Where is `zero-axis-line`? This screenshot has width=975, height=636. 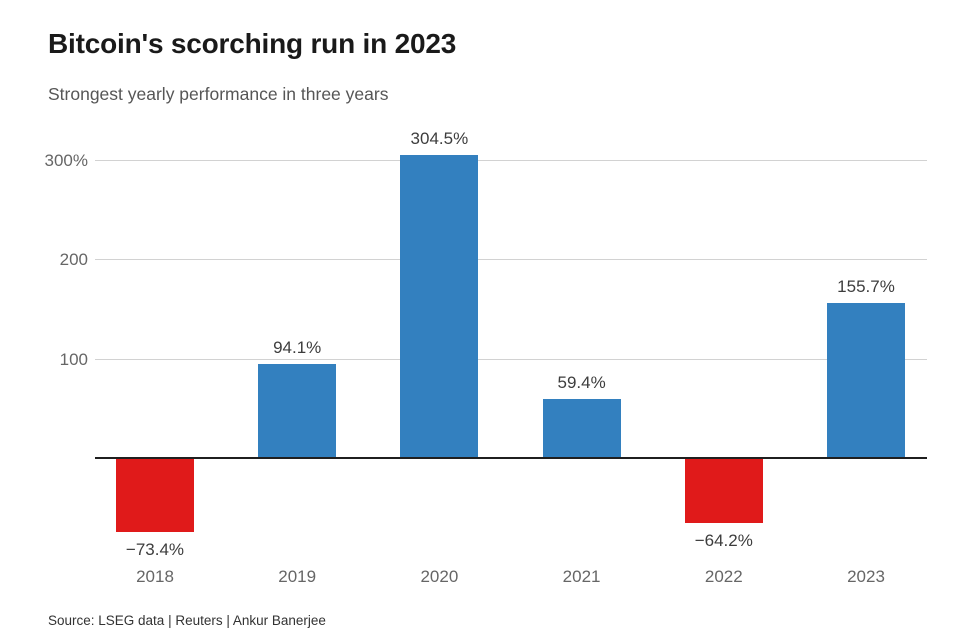
zero-axis-line is located at coordinates (511, 458).